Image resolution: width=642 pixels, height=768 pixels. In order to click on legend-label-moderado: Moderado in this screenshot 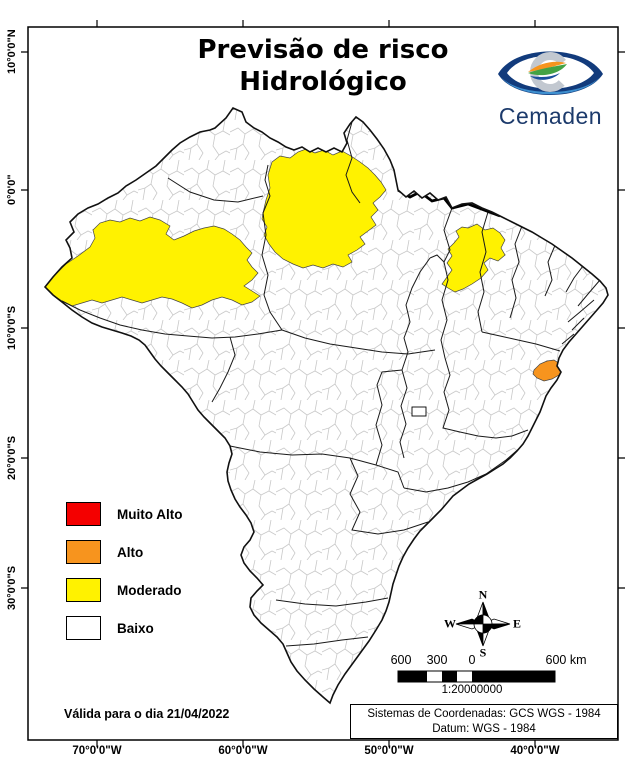, I will do `click(149, 590)`.